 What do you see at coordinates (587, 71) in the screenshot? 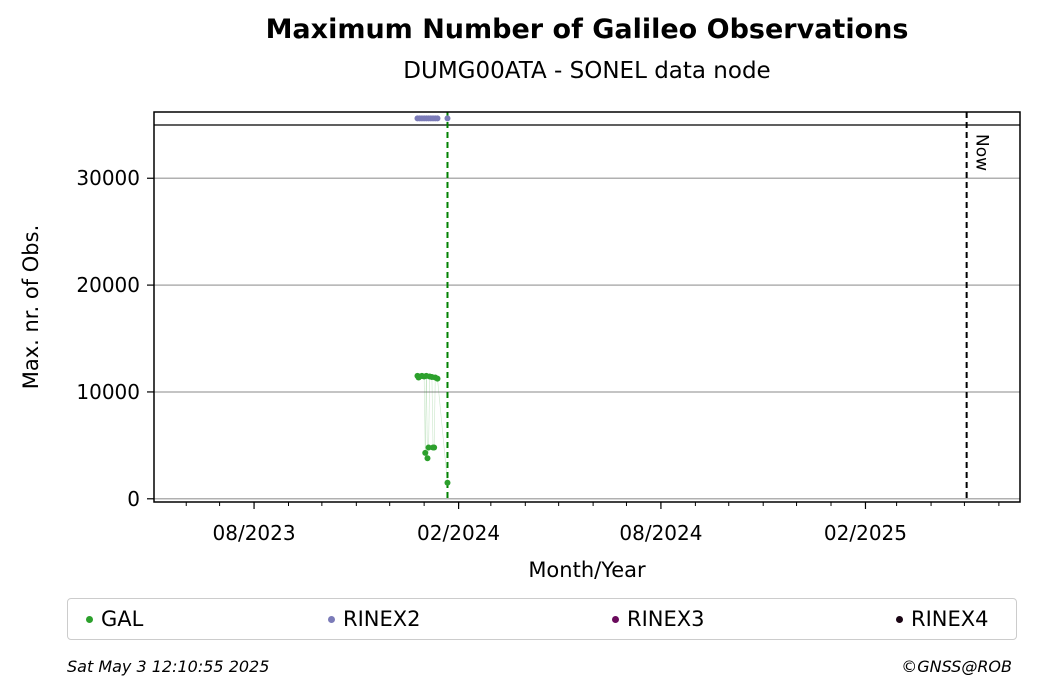
I see `chart-subtitle: DUMG00ATA - SONEL data node` at bounding box center [587, 71].